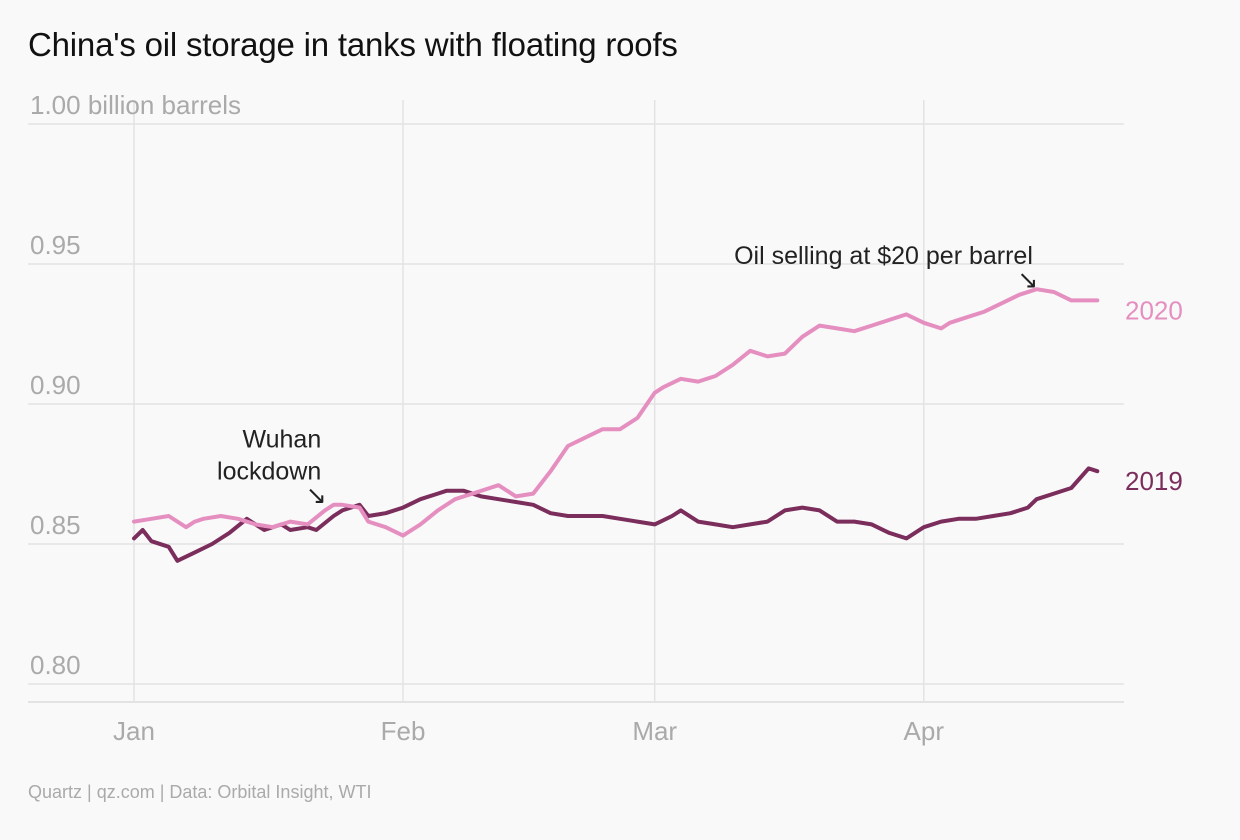 The width and height of the screenshot is (1240, 840). I want to click on y-tick-label: 0.85, so click(55, 525).